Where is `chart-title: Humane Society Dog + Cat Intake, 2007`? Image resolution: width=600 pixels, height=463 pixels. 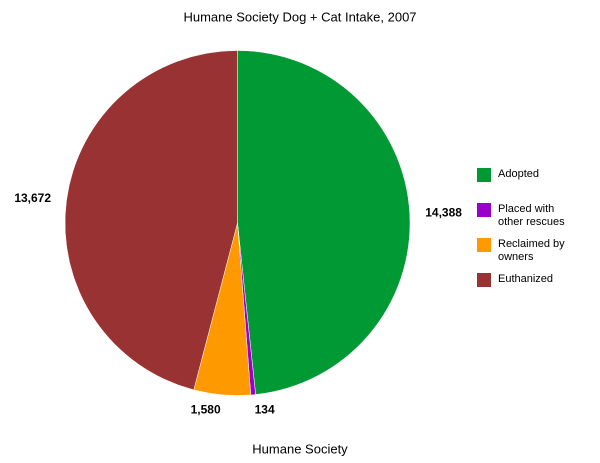 chart-title: Humane Society Dog + Cat Intake, 2007 is located at coordinates (299, 16).